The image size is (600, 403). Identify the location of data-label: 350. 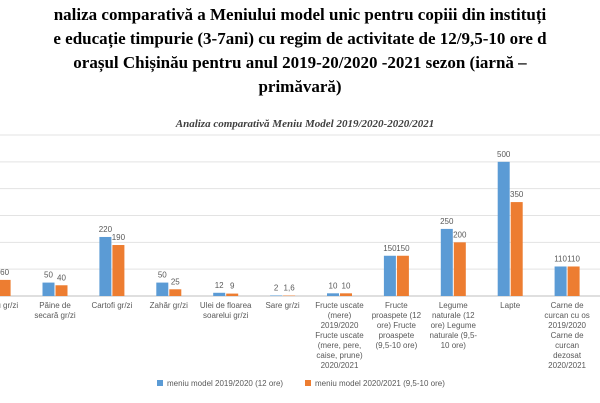
(517, 194).